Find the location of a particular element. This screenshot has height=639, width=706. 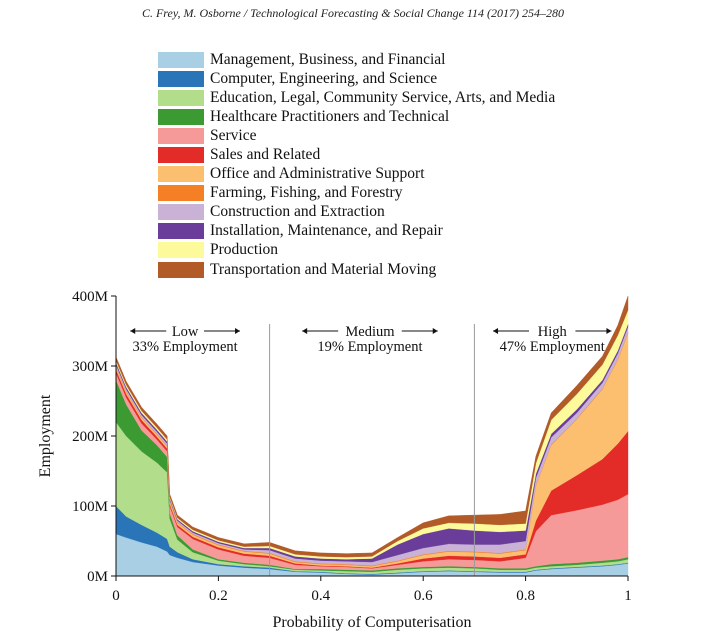

y-tick-label: 400M is located at coordinates (90, 297).